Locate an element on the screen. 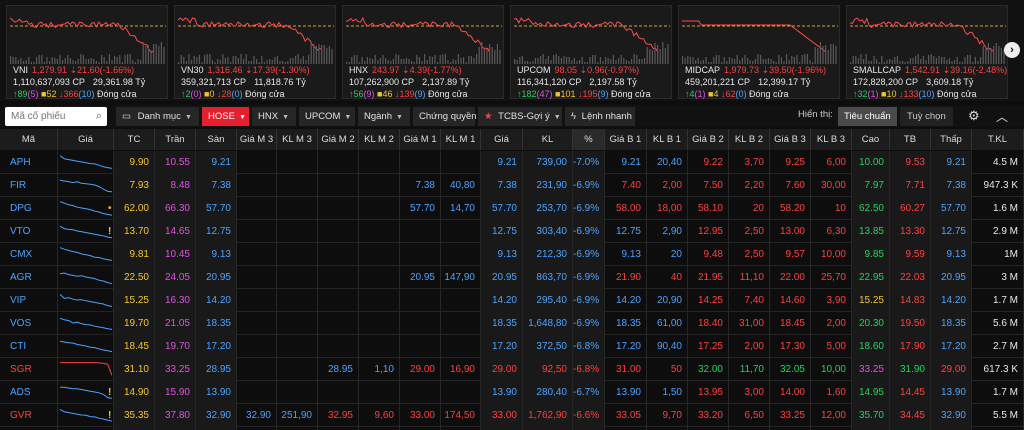 The width and height of the screenshot is (1024, 430). view-custom-button: Tuỳ chọn is located at coordinates (926, 116).